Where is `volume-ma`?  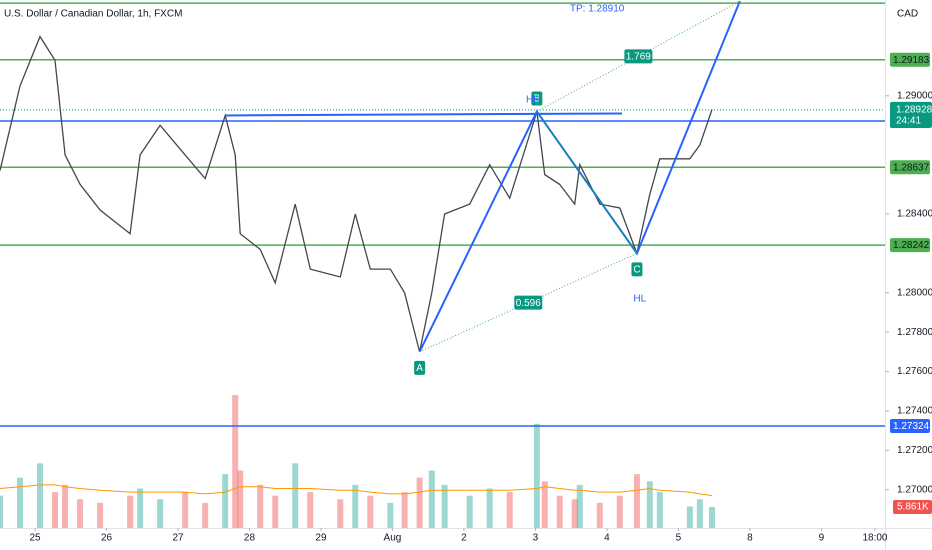 volume-ma is located at coordinates (356, 490).